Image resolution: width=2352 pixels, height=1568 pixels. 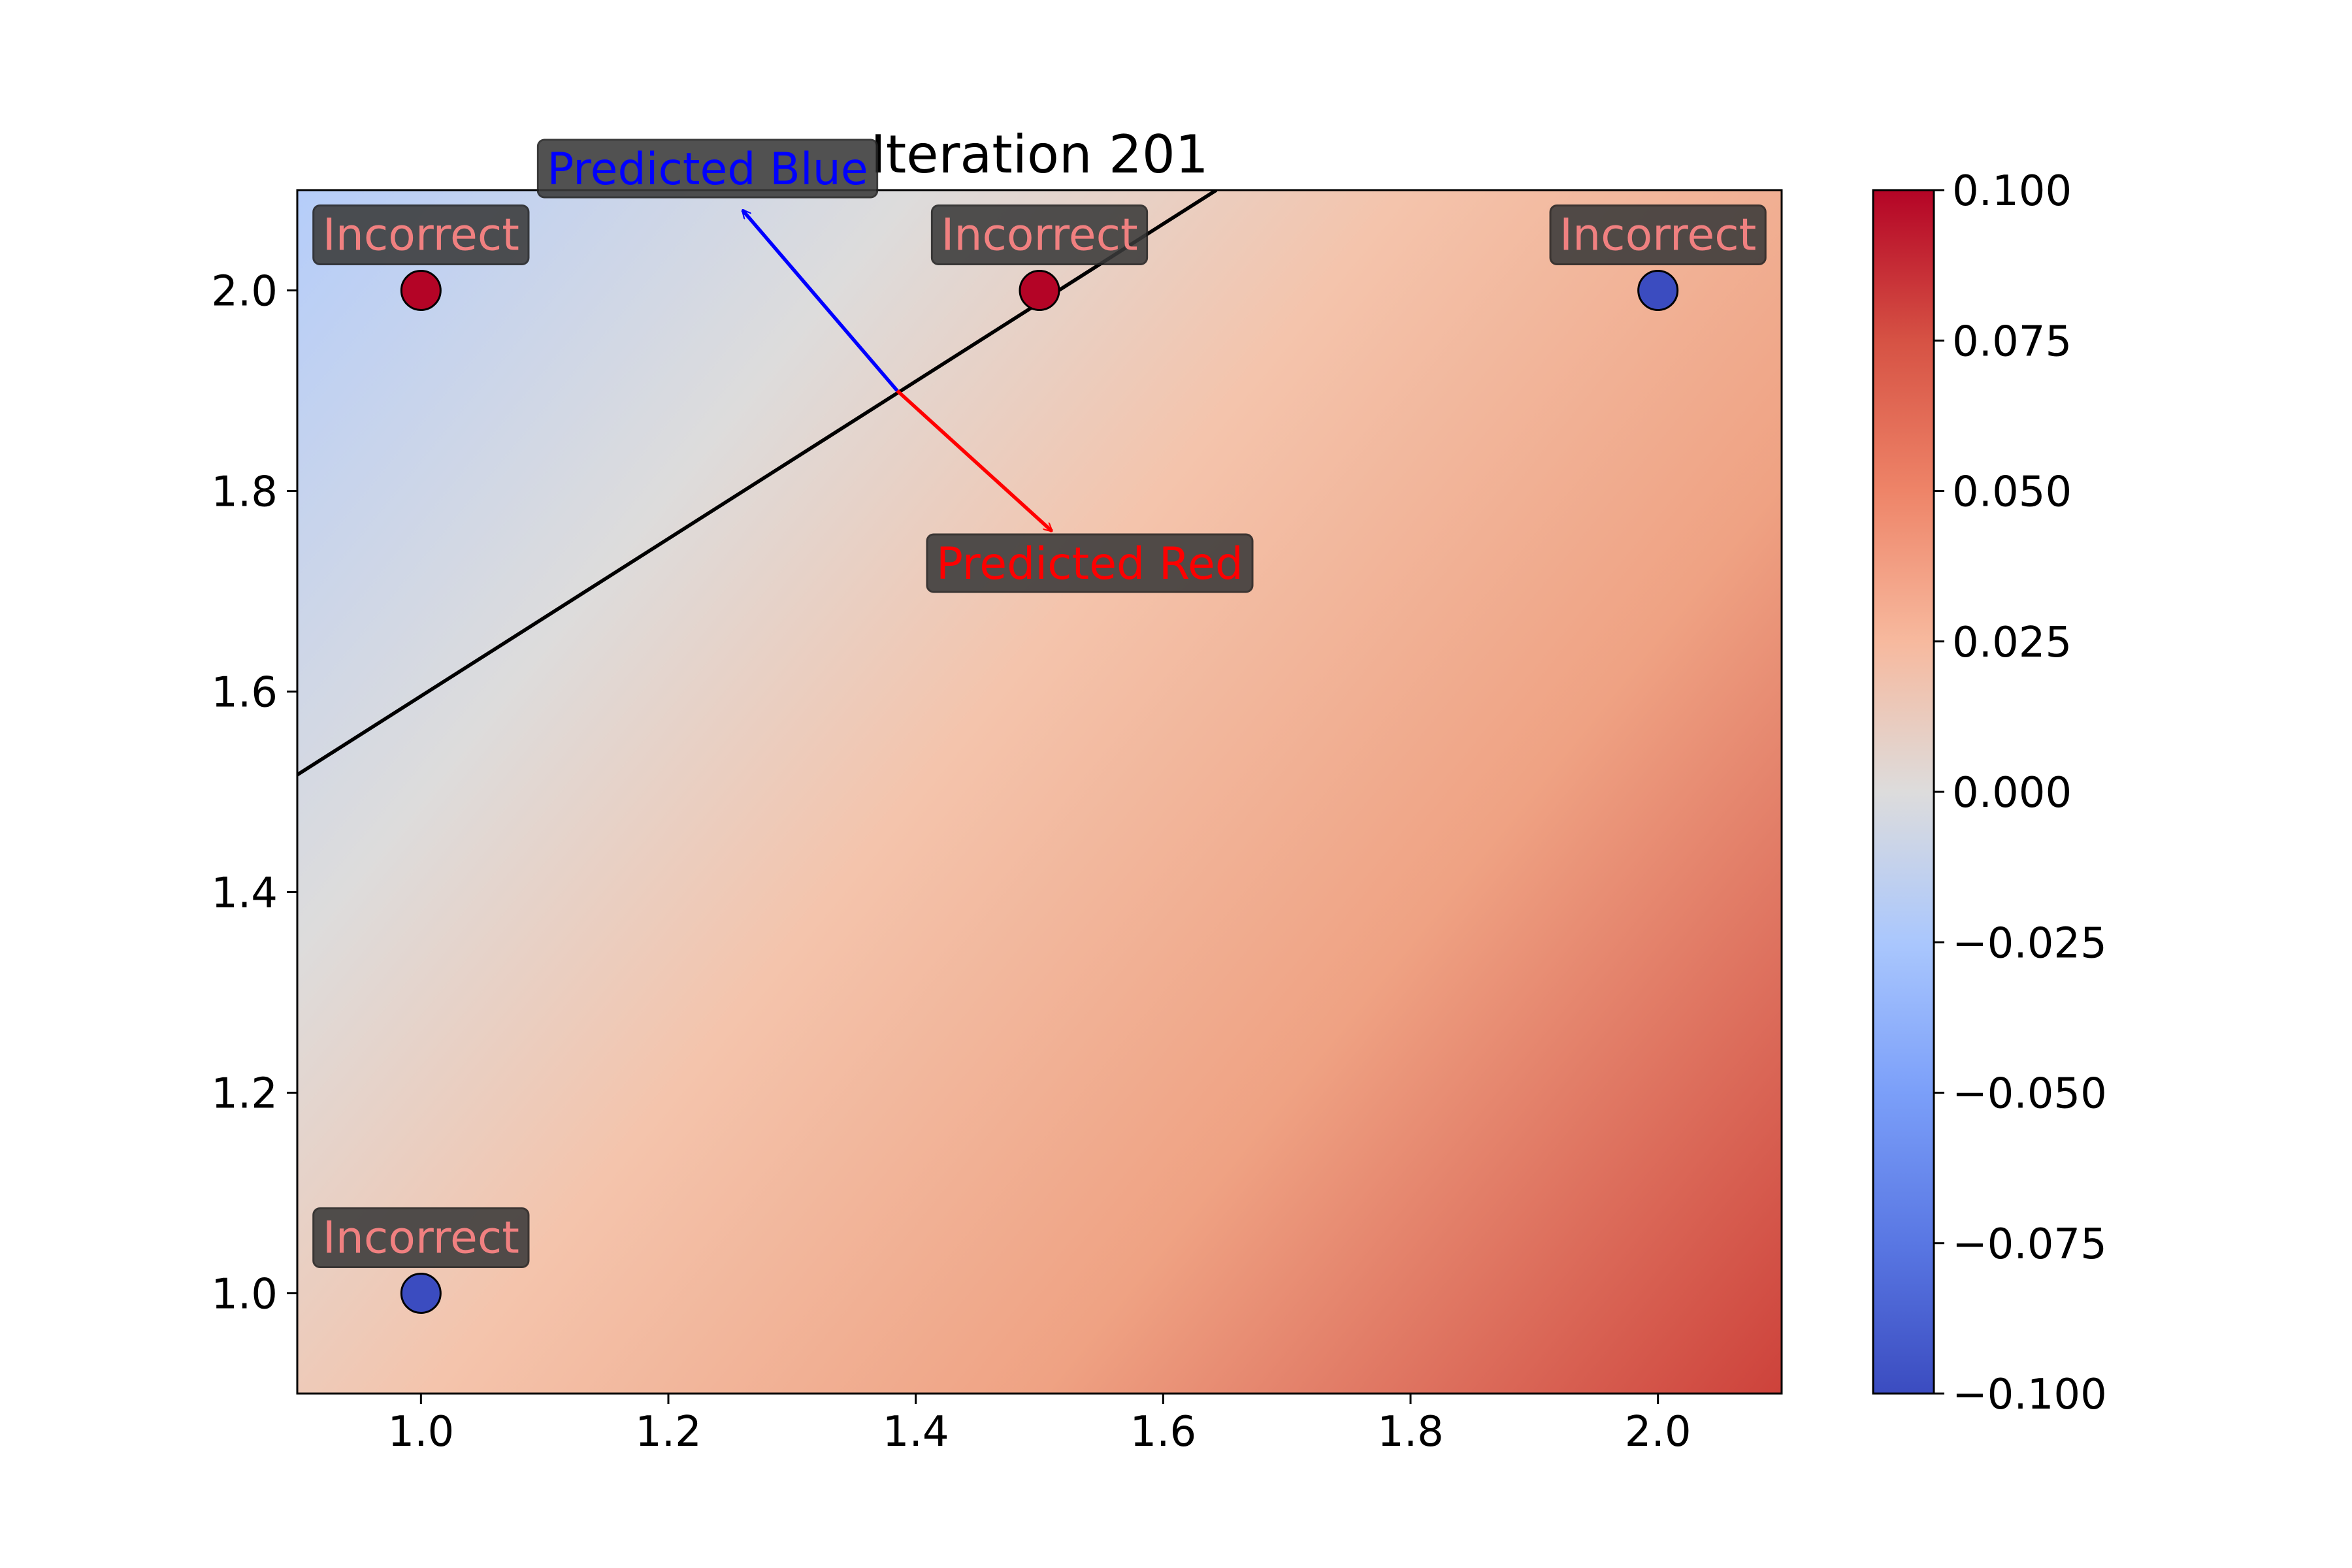 I want to click on x-tick-label: 1.4, so click(x=916, y=1432).